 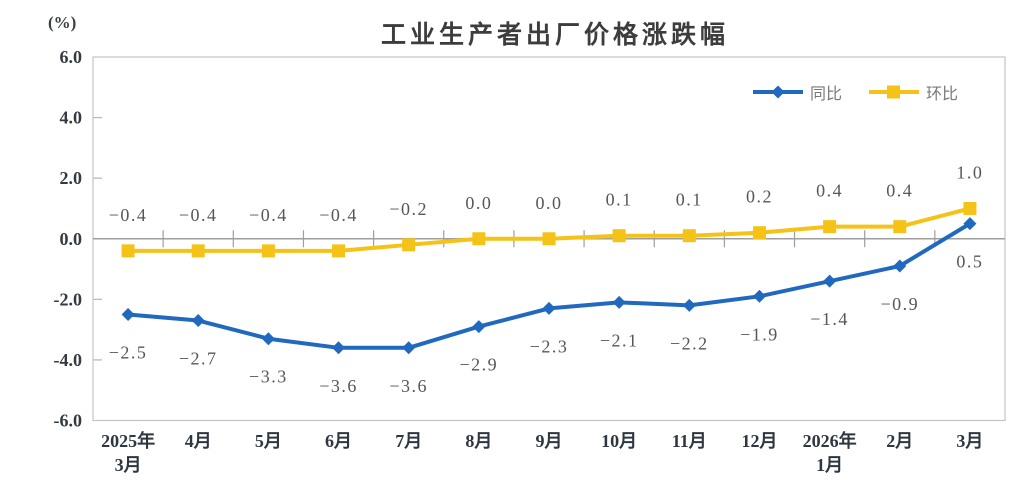 What do you see at coordinates (619, 441) in the screenshot?
I see `x-axis-label: 10月` at bounding box center [619, 441].